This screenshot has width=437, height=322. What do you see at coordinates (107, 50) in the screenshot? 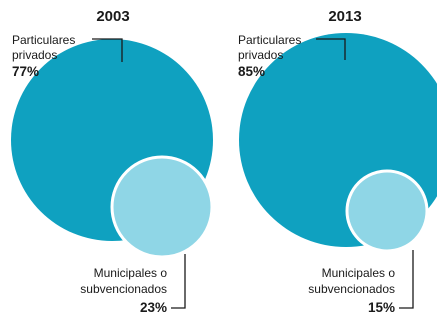
I see `leader-particulares-2003` at bounding box center [107, 50].